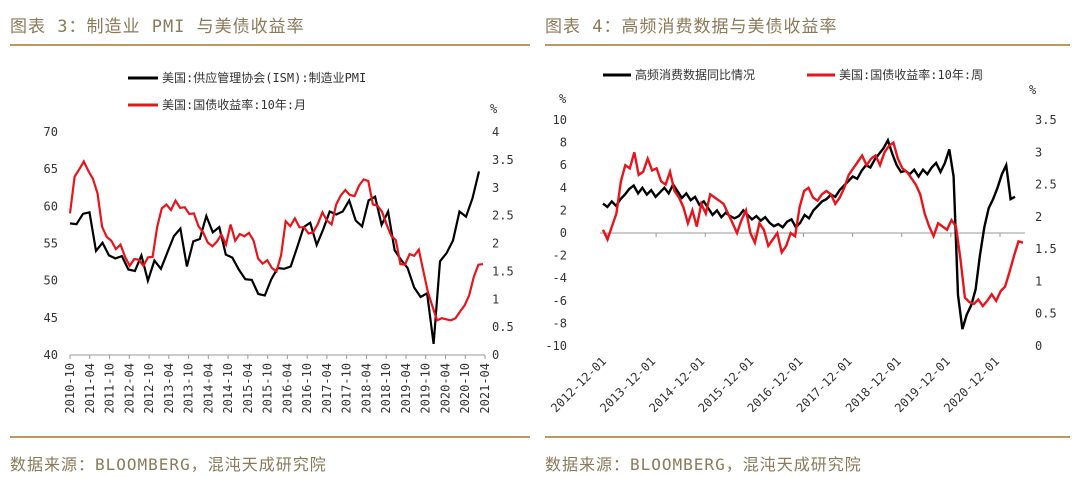 The image size is (1080, 477). What do you see at coordinates (70, 388) in the screenshot?
I see `left-x-tick-label: 2010-10` at bounding box center [70, 388].